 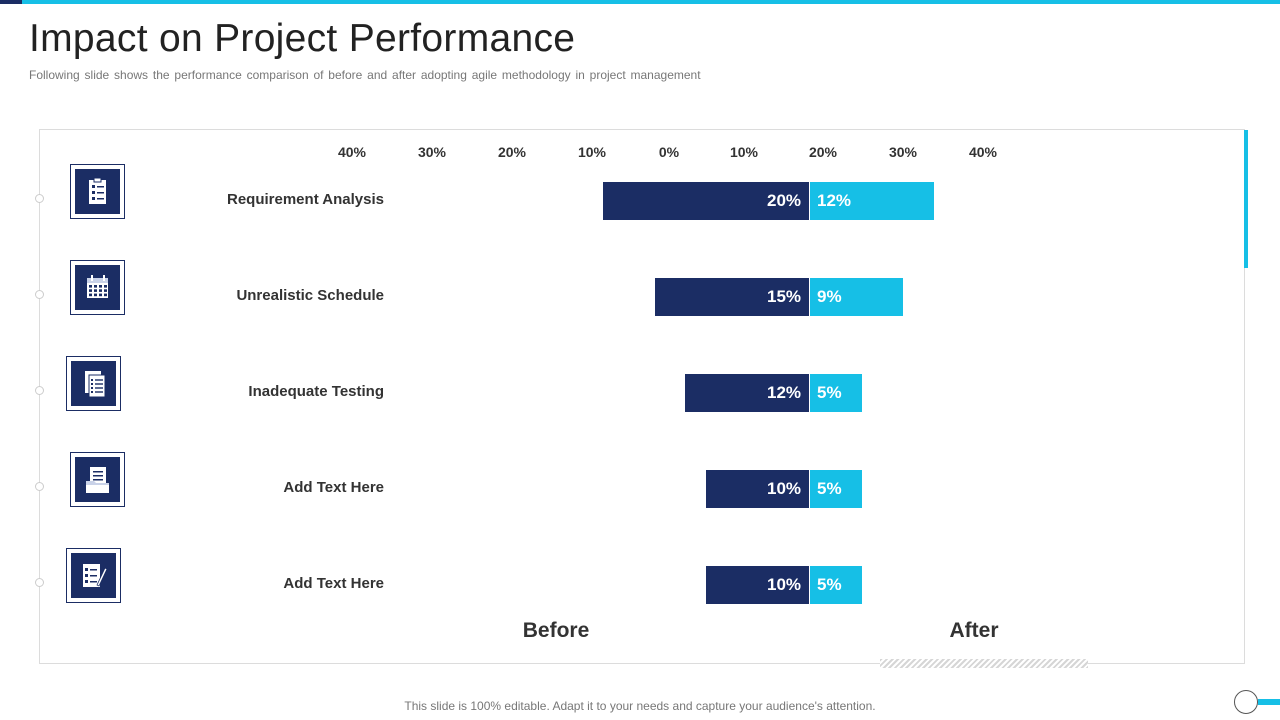 What do you see at coordinates (984, 663) in the screenshot?
I see `hatch-decoration` at bounding box center [984, 663].